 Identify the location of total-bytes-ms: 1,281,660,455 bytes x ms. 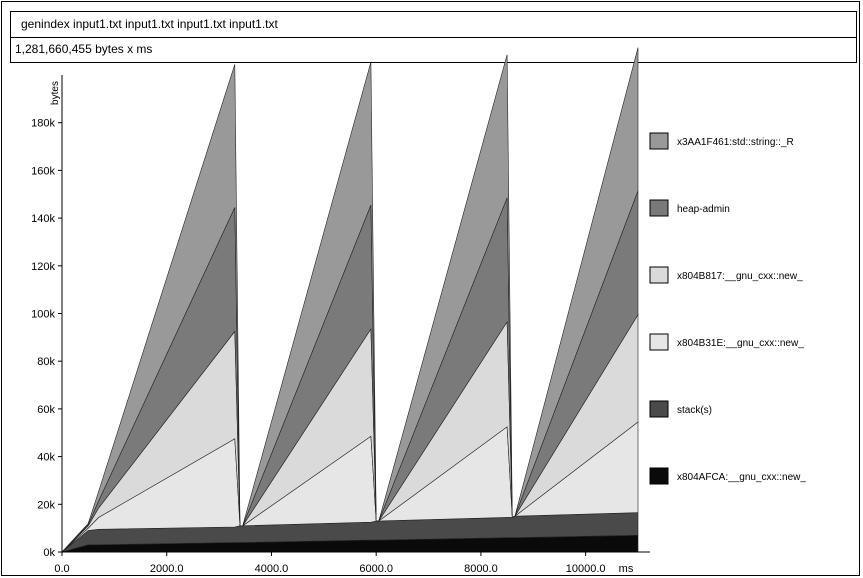
(433, 50).